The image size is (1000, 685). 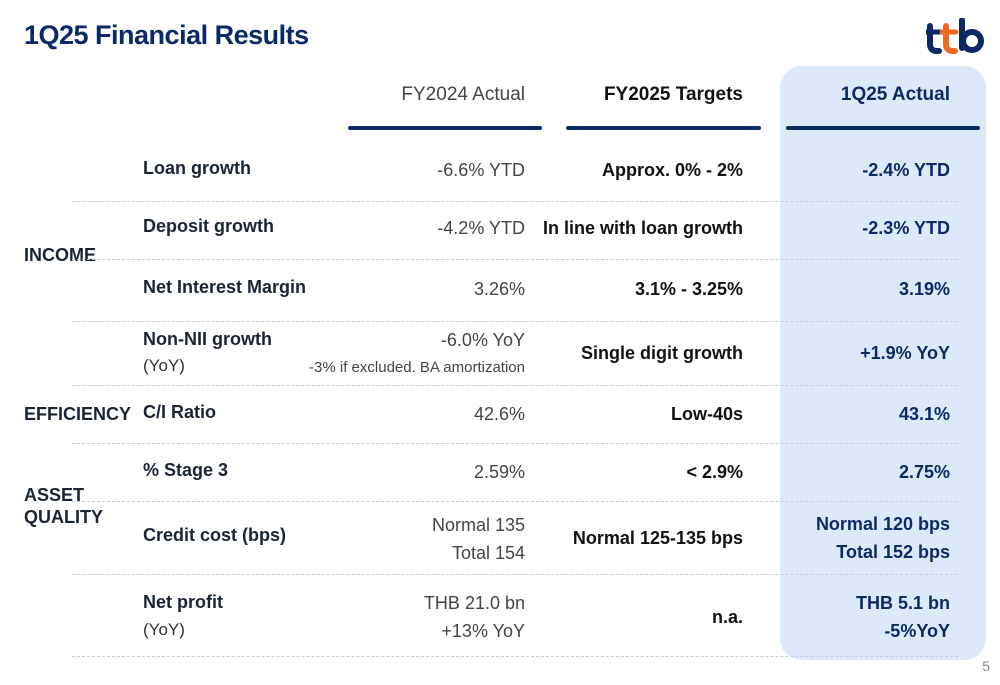 I want to click on row-metric: % Stage 3, so click(x=186, y=470).